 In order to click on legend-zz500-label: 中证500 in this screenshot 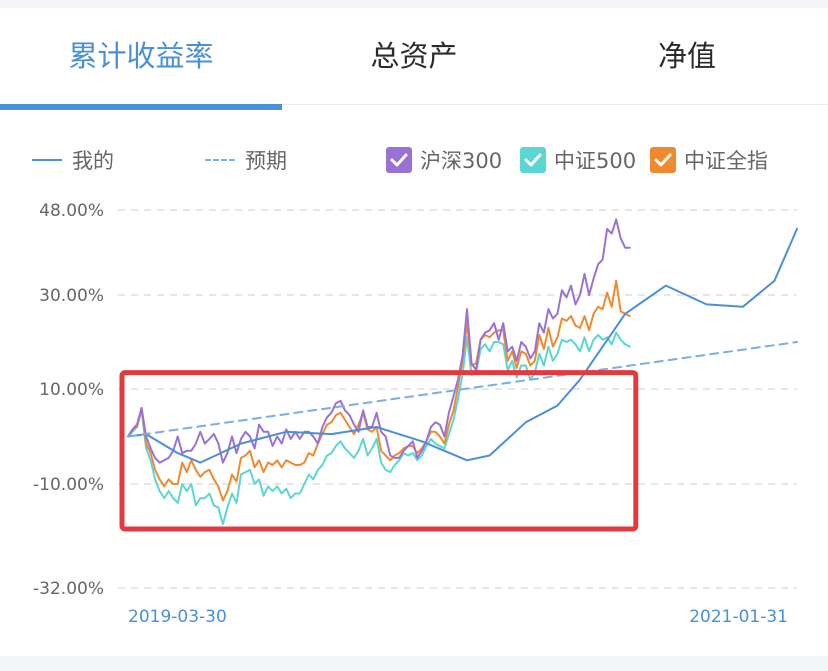, I will do `click(595, 161)`.